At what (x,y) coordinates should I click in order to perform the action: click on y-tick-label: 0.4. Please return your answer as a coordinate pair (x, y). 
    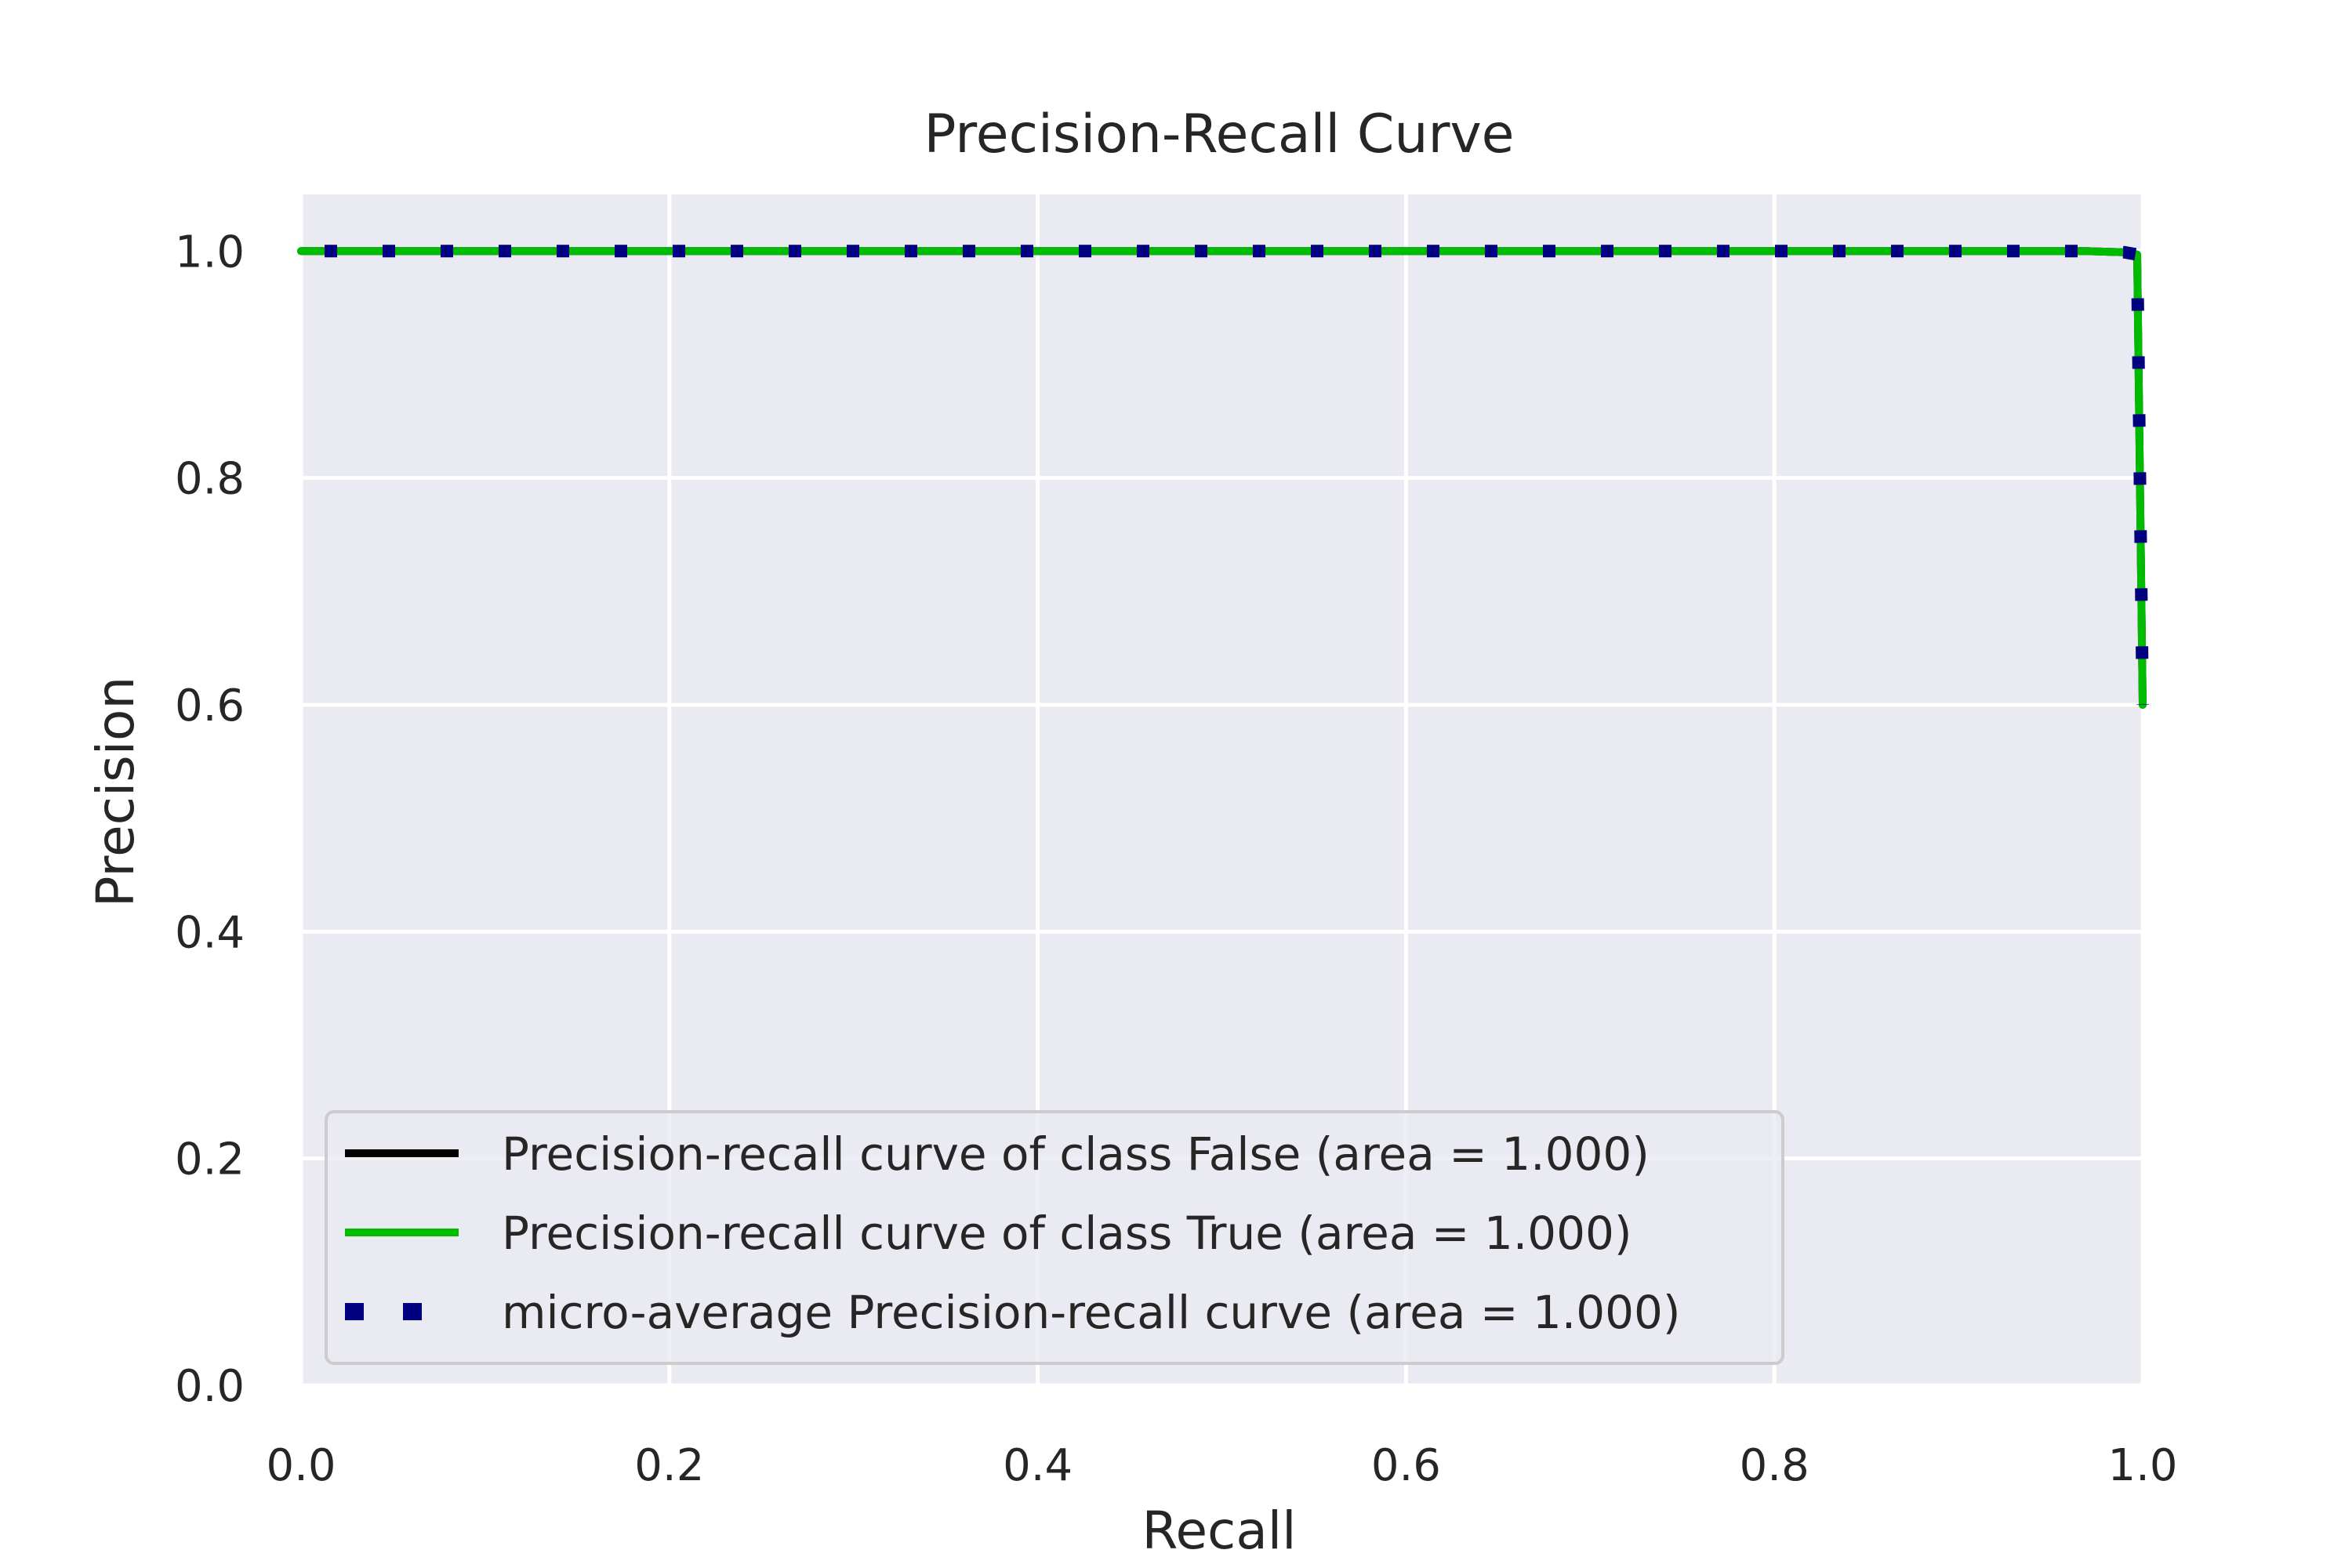
    Looking at the image, I should click on (210, 932).